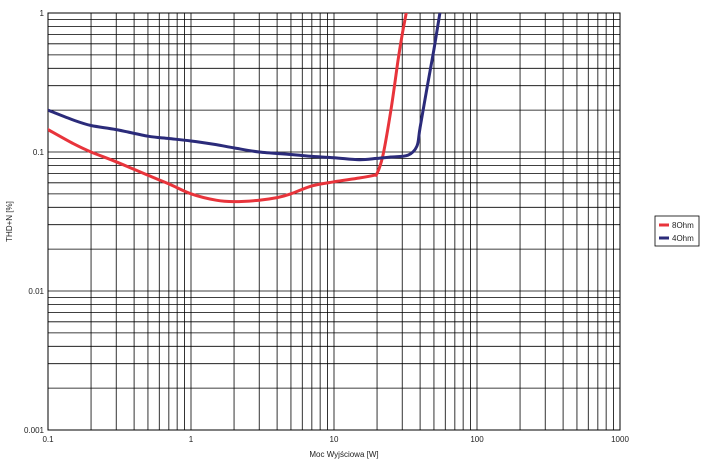  Describe the element at coordinates (683, 238) in the screenshot. I see `legend-entry: 4Ohm` at that location.